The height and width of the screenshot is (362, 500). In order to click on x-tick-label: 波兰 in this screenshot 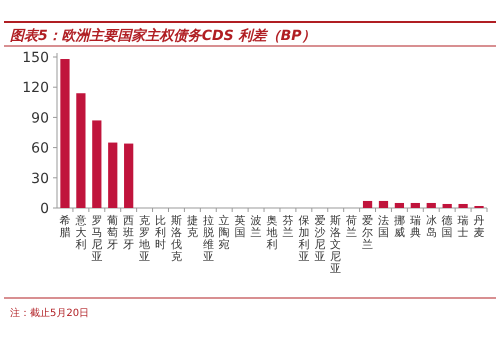, I will do `click(256, 226)`.